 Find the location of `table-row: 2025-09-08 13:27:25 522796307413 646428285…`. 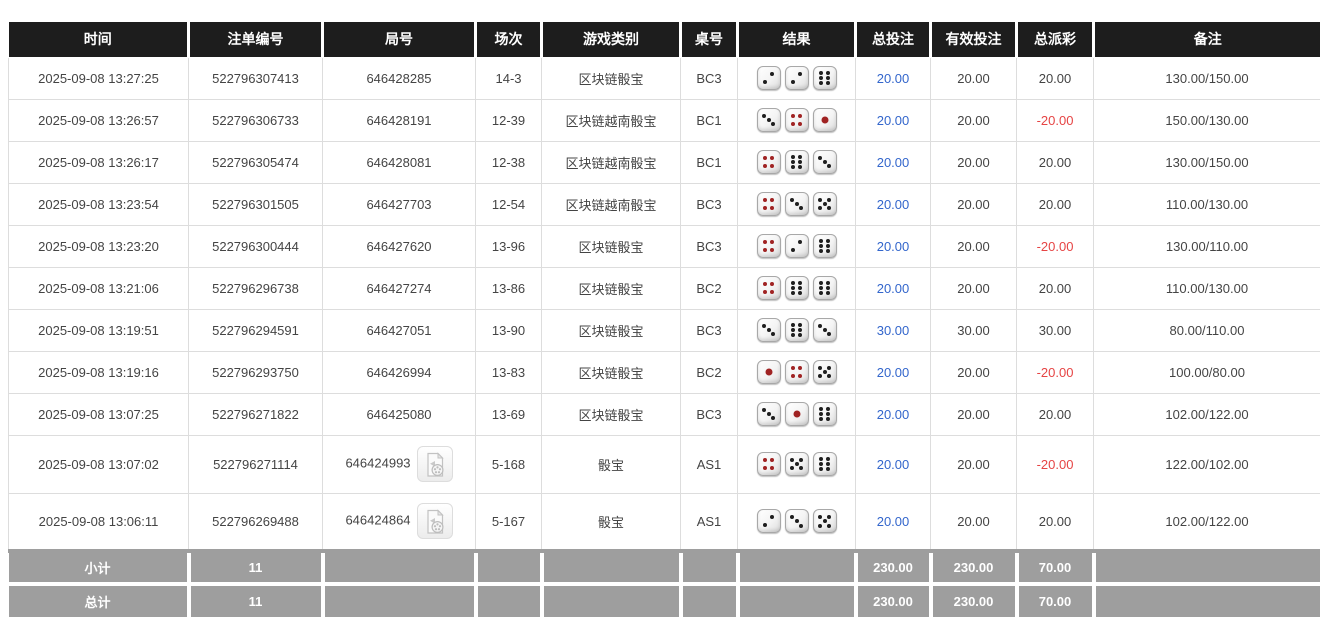

table-row: 2025-09-08 13:27:25 522796307413 646428285… is located at coordinates (664, 78).